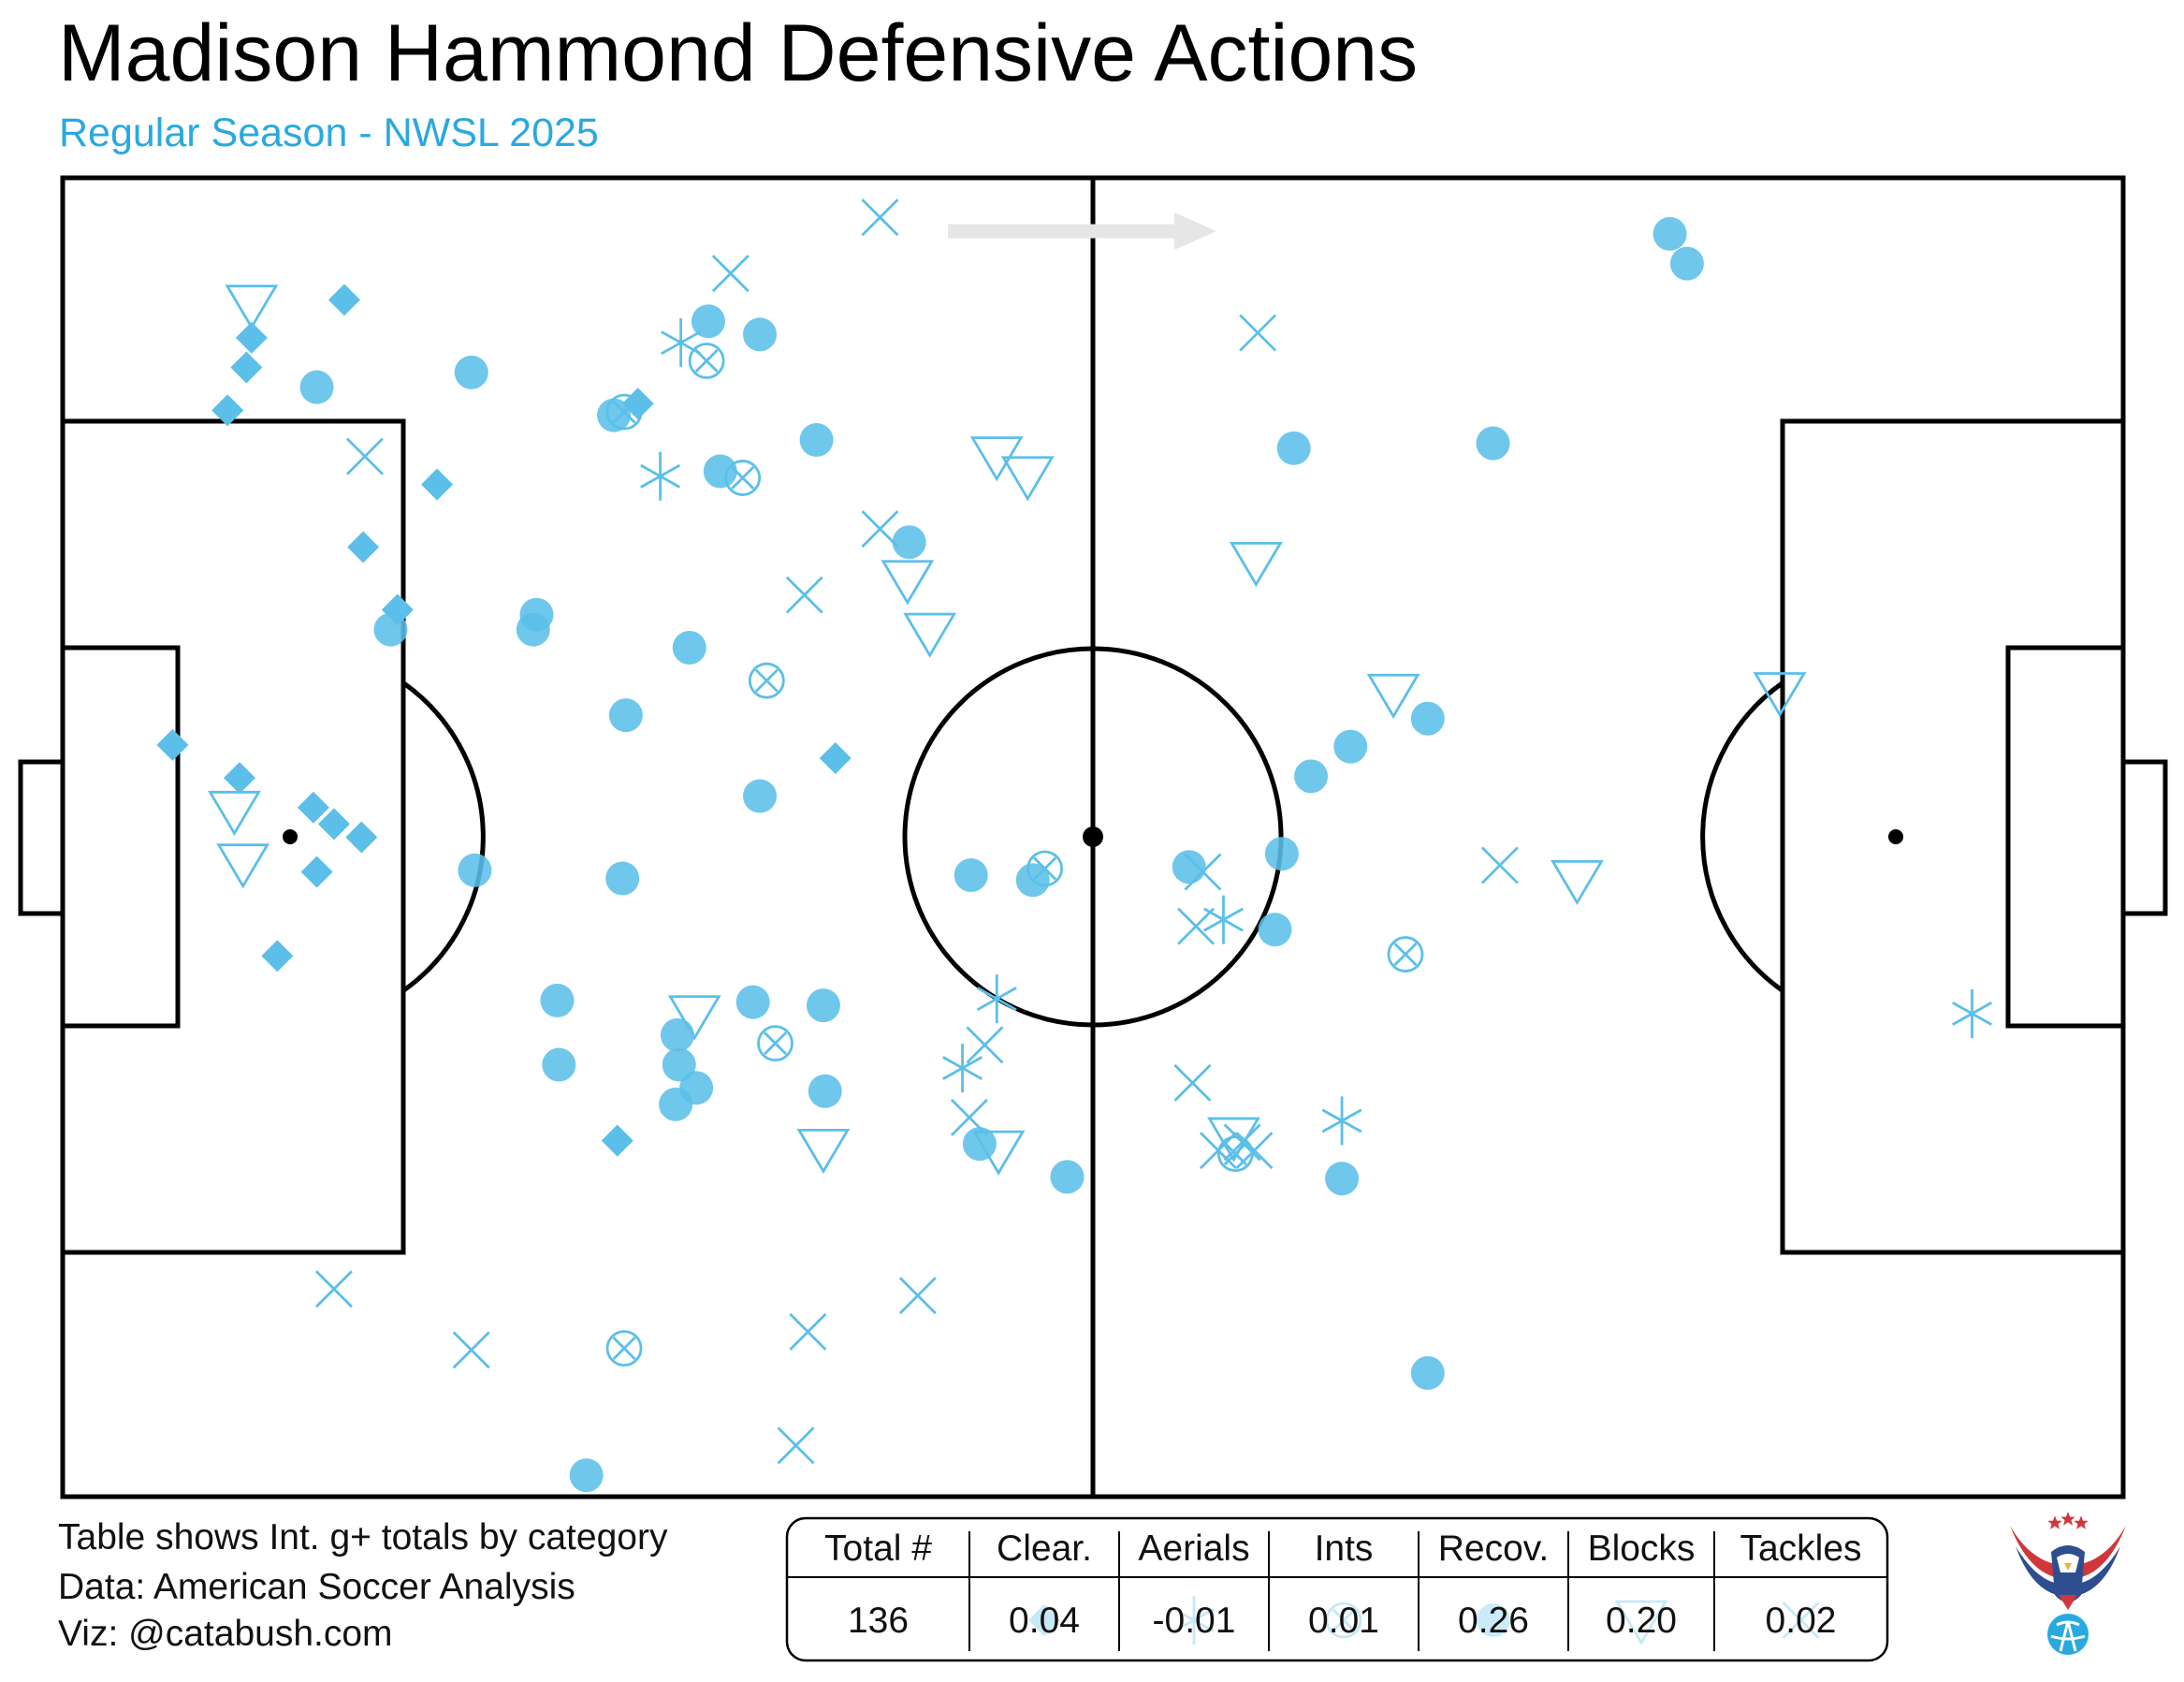 Image resolution: width=2184 pixels, height=1682 pixels. I want to click on table-marker-circle, so click(1493, 1620).